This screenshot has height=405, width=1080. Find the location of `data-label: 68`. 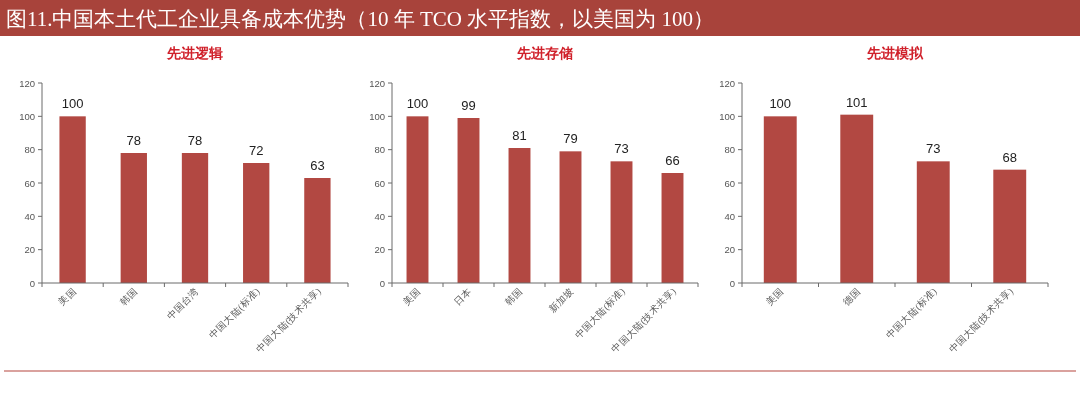

data-label: 68 is located at coordinates (1009, 157).